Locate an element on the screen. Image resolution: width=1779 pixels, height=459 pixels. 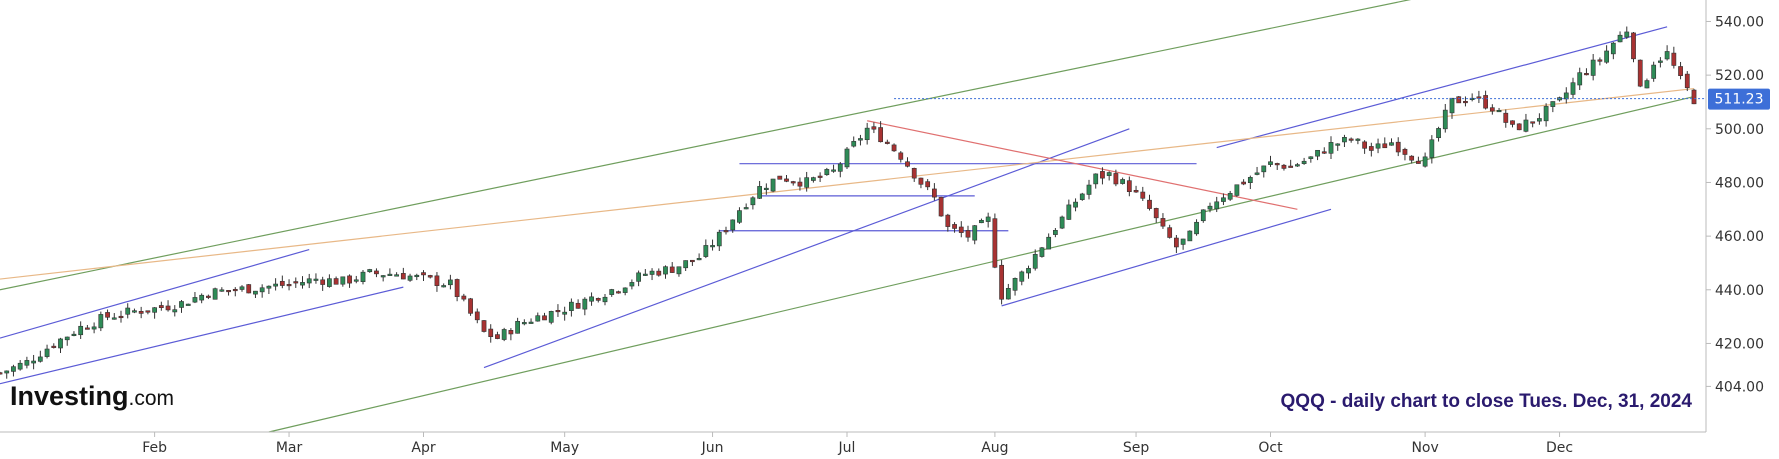
y-tick-label: 500.00 is located at coordinates (1739, 130).